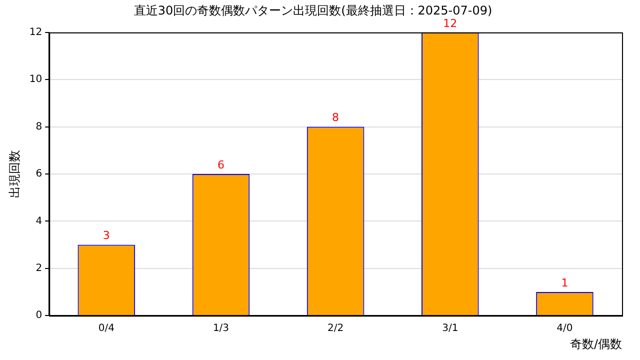 This screenshot has height=360, width=640. What do you see at coordinates (450, 23) in the screenshot?
I see `data-label: 12` at bounding box center [450, 23].